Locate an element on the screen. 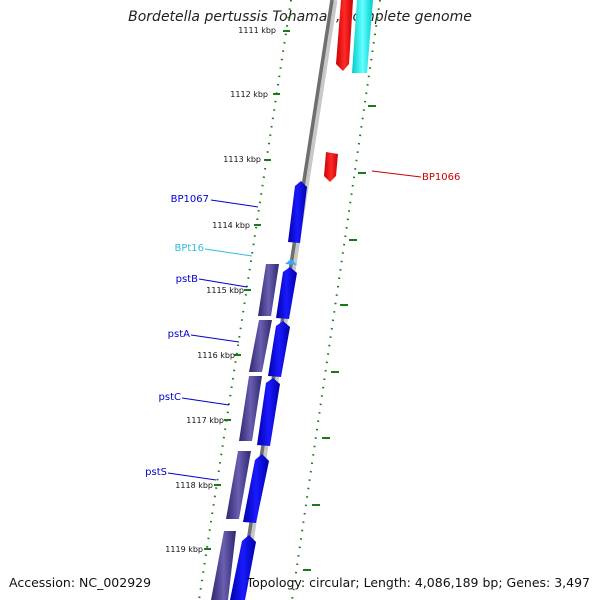 This screenshot has height=600, width=600. feature-label: BPt16 is located at coordinates (189, 248).